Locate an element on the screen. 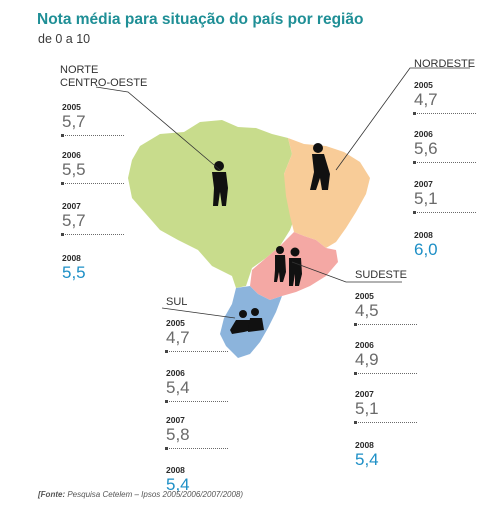  callout-line-nordeste is located at coordinates (402, 119).